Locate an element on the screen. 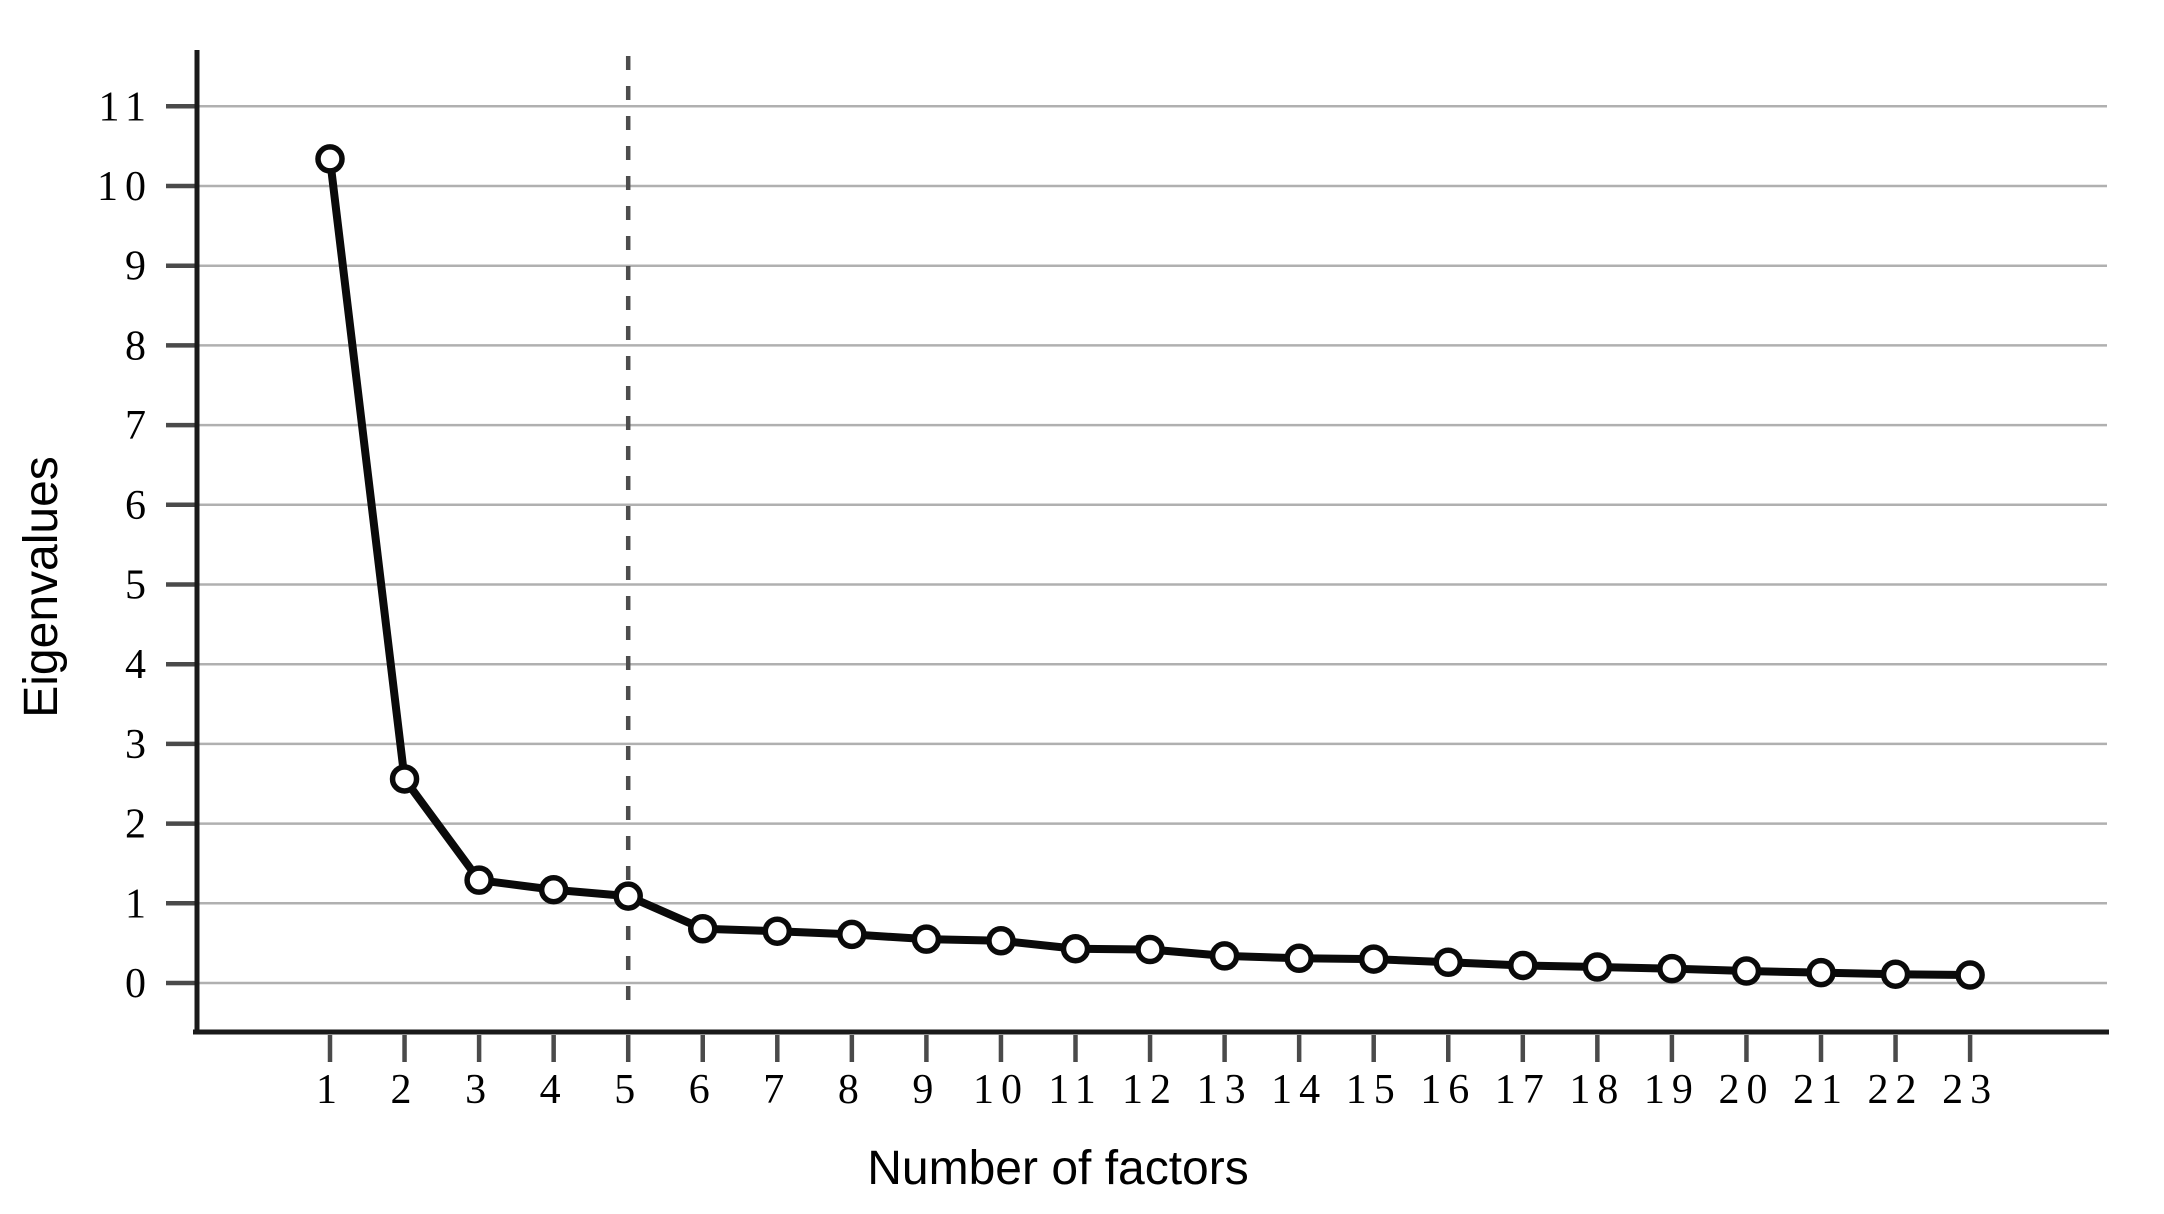  x-tick-label: 20 is located at coordinates (1746, 1090).